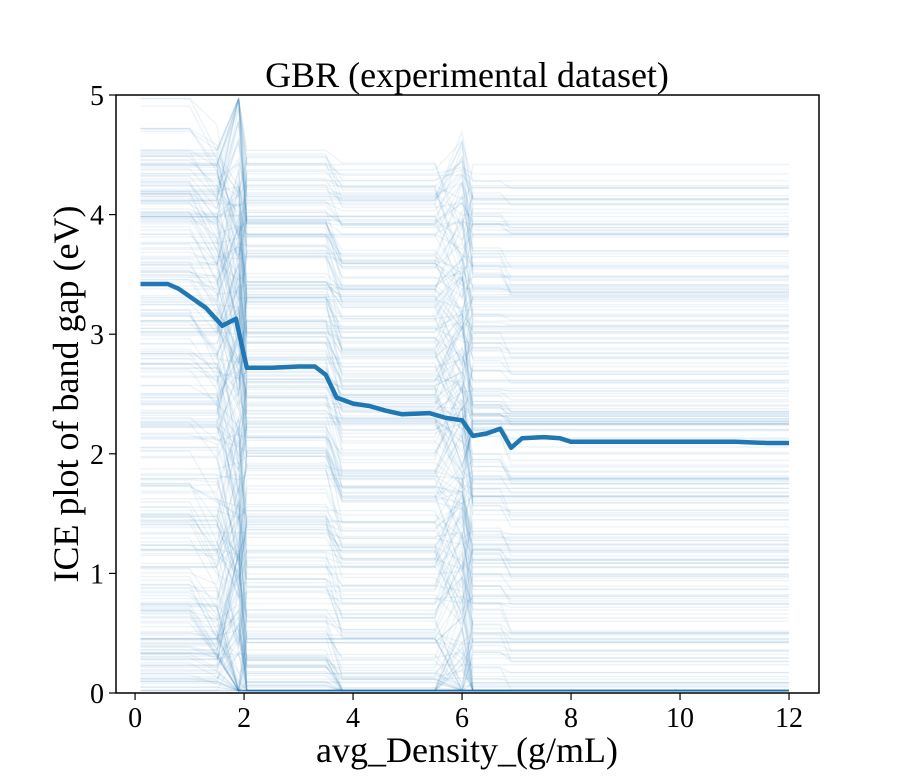 This screenshot has width=910, height=780. Describe the element at coordinates (467, 750) in the screenshot. I see `x-axis-label: avg_Density_(g/mL)` at that location.